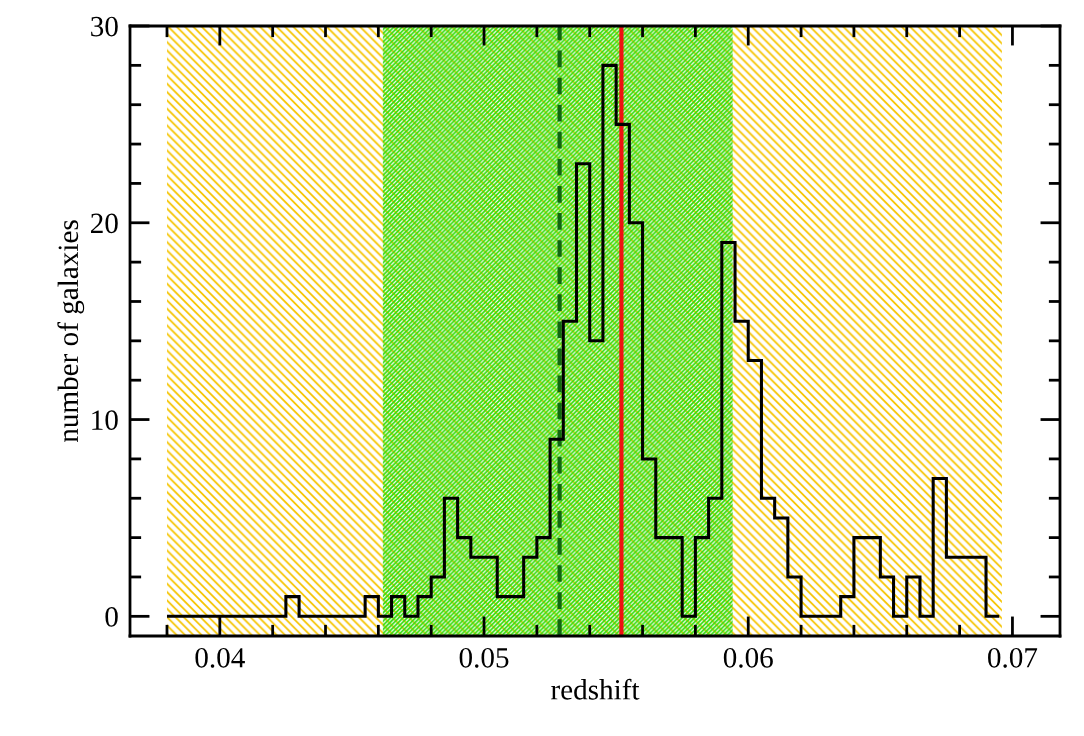 This screenshot has height=736, width=1084. Describe the element at coordinates (105, 420) in the screenshot. I see `y-tick-label: 10` at that location.